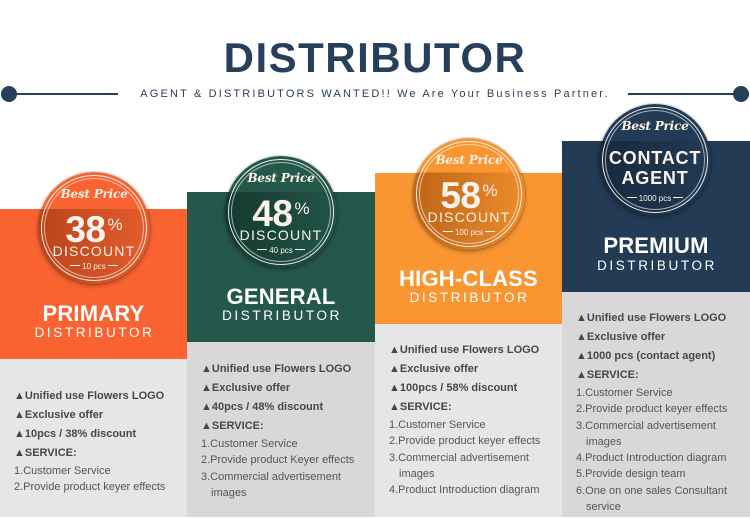 The width and height of the screenshot is (750, 519). I want to click on feature-item: ▲100pcs / 58% discount, so click(453, 388).